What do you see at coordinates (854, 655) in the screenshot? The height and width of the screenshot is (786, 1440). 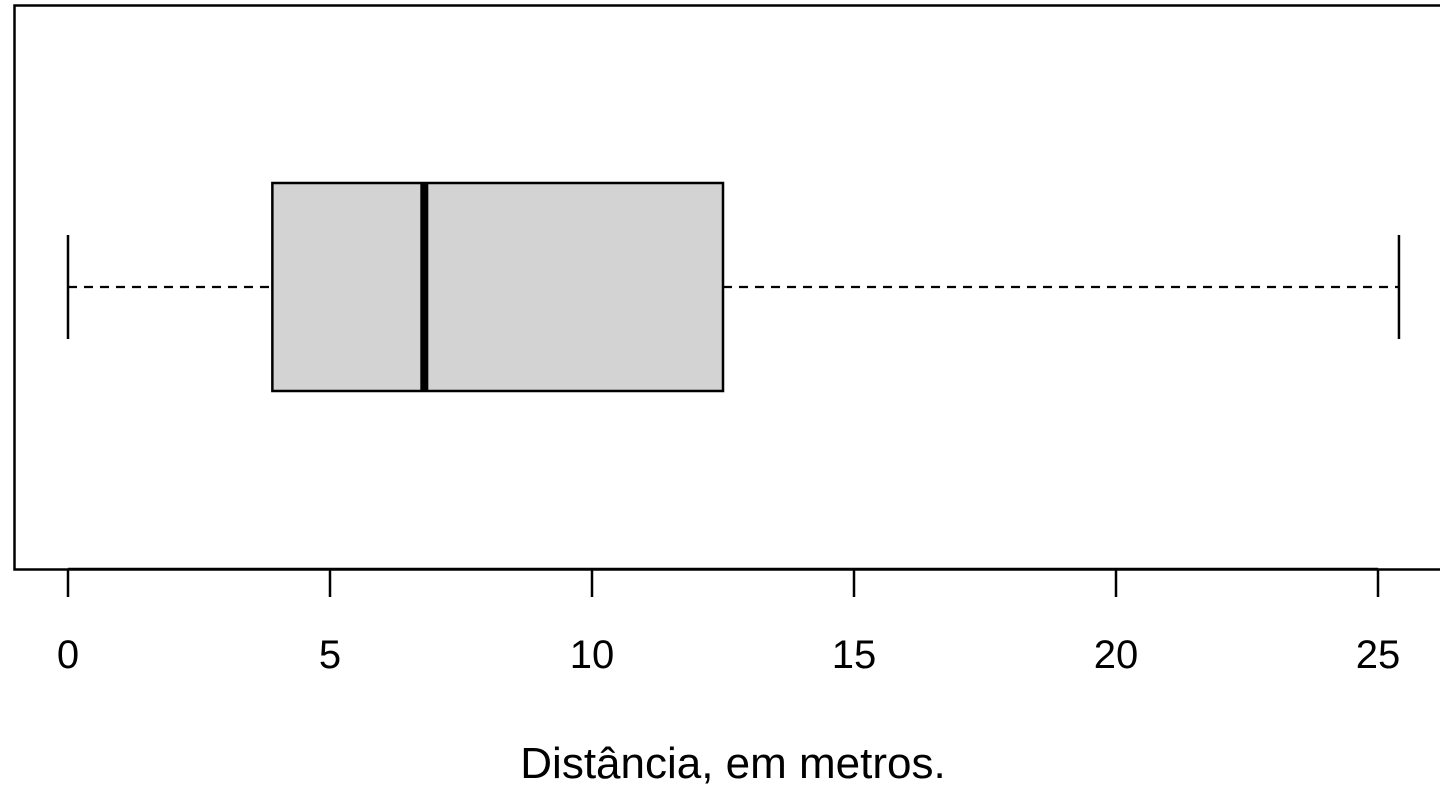 I see `x-tick-label-15: 15` at bounding box center [854, 655].